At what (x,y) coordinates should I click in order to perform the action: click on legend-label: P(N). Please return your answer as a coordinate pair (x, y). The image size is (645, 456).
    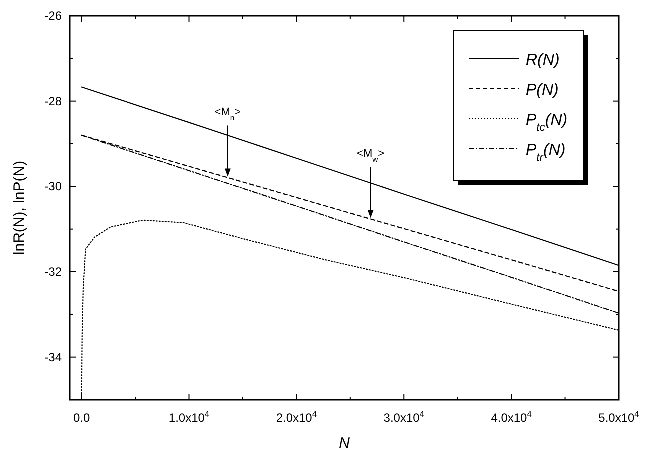
    Looking at the image, I should click on (542, 90).